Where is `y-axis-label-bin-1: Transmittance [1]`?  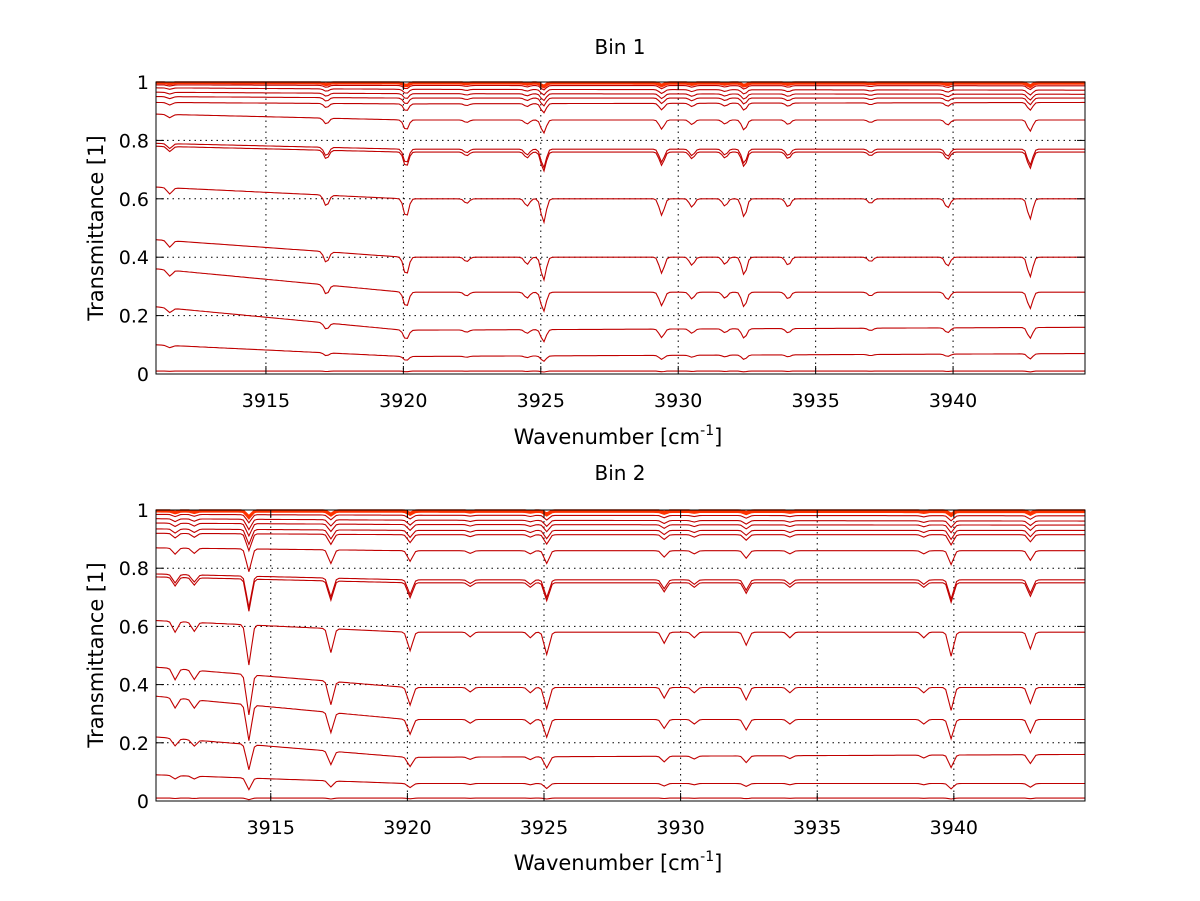 y-axis-label-bin-1: Transmittance [1] is located at coordinates (96, 228).